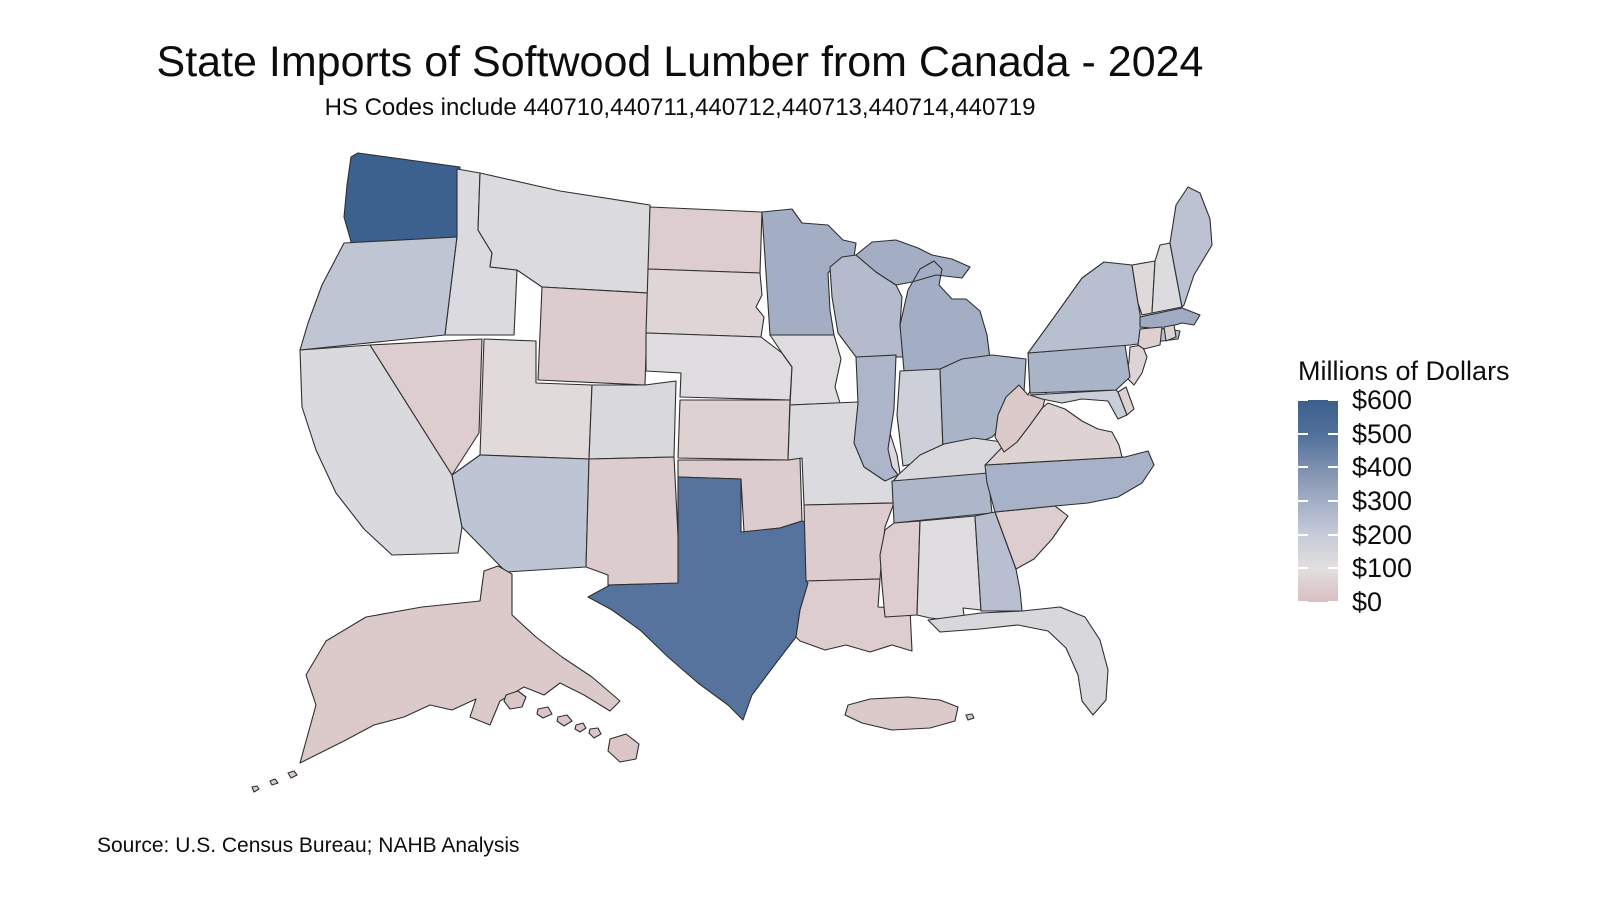  I want to click on state-nj: New Jersey, so click(1136, 365).